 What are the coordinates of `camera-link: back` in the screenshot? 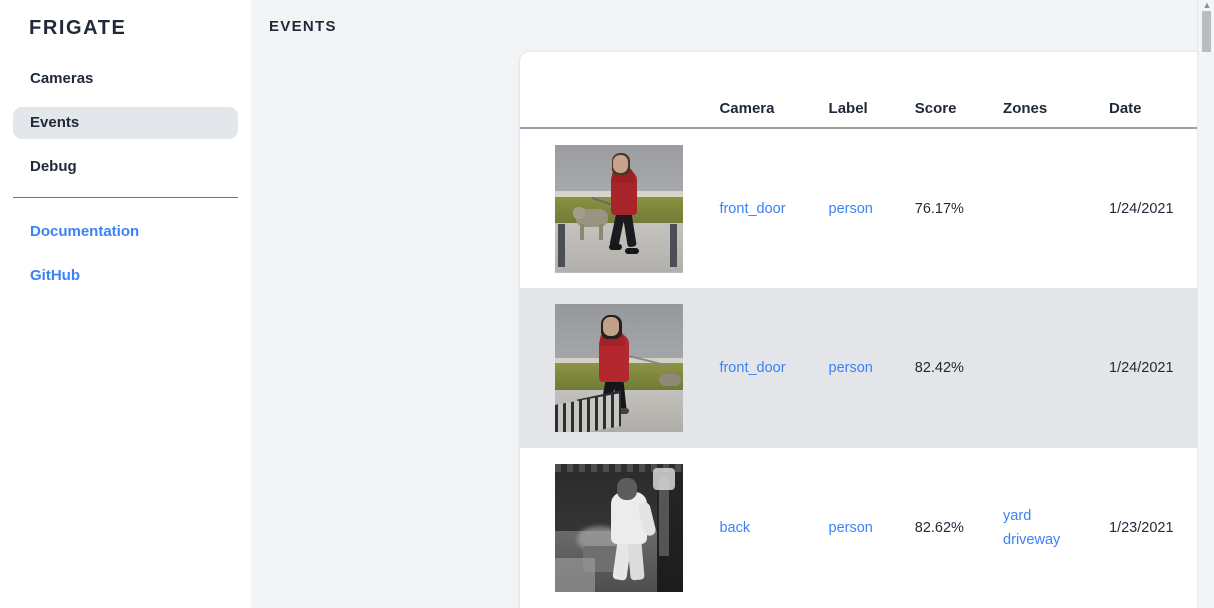 It's located at (735, 528).